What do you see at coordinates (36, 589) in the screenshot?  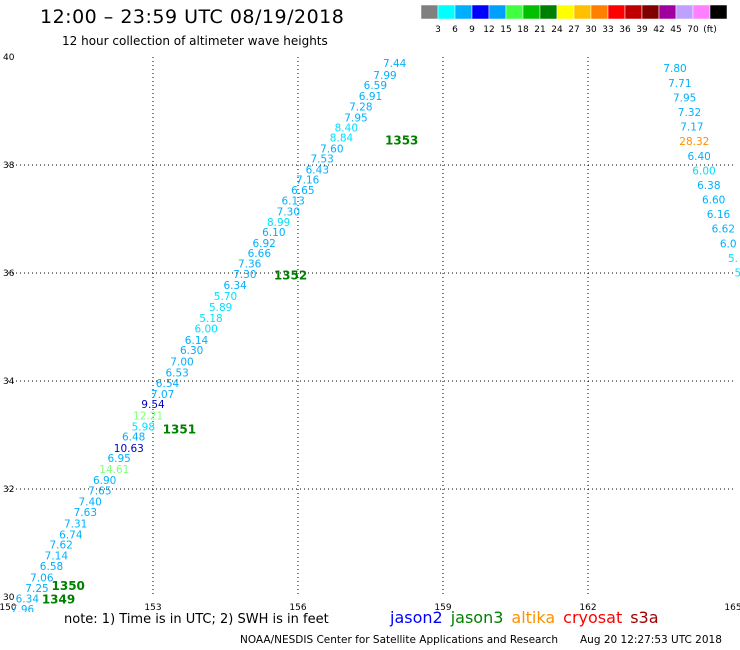 I see `swh-label: 7.25` at bounding box center [36, 589].